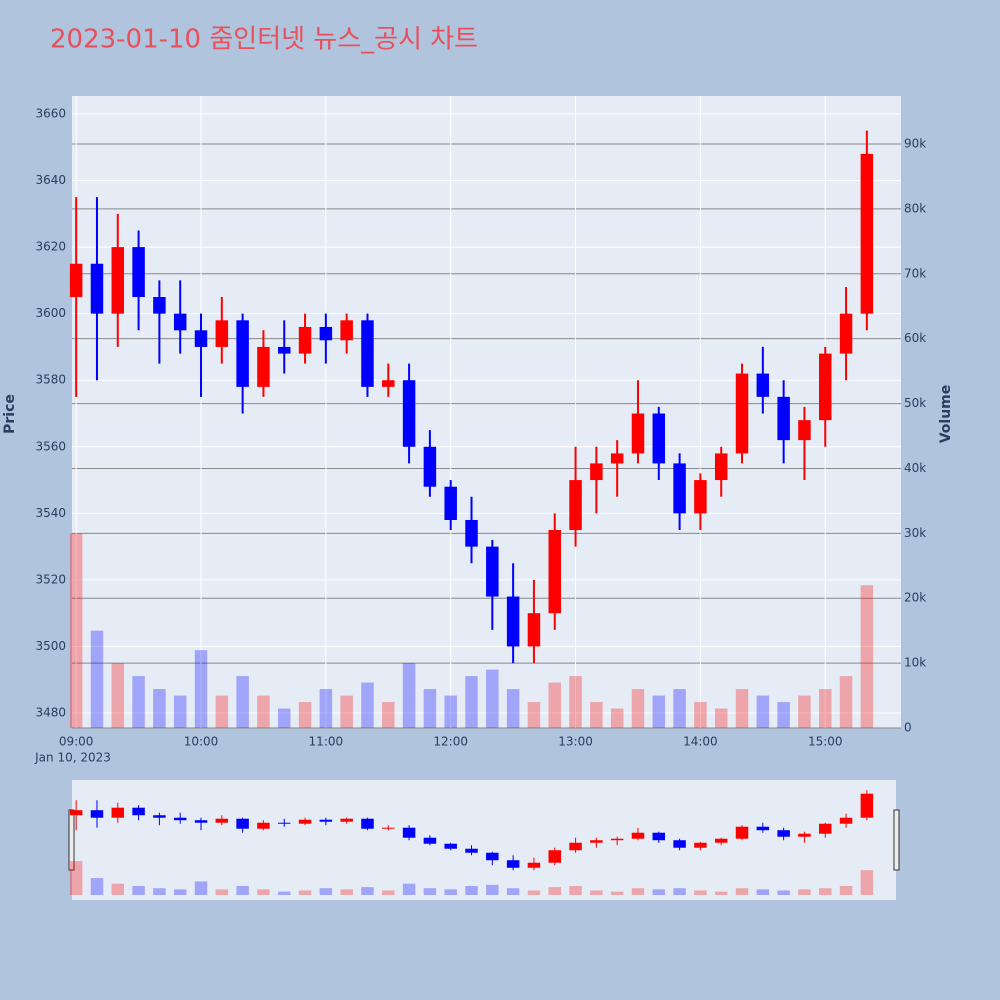  Describe the element at coordinates (915, 144) in the screenshot. I see `y2-tick-label: 90k` at that location.